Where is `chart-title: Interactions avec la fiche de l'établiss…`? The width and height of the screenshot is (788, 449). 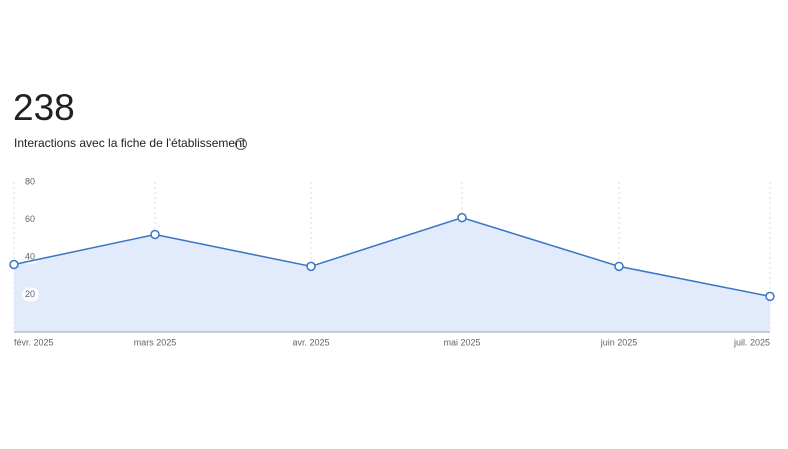
chart-title: Interactions avec la fiche de l'établiss… is located at coordinates (130, 143).